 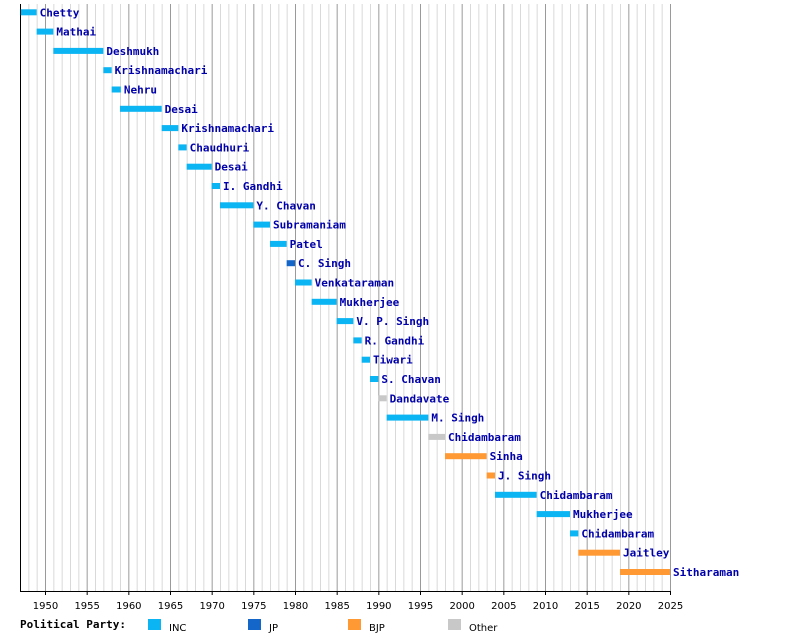 I want to click on tenure-name-label: J. Singh, so click(x=524, y=476).